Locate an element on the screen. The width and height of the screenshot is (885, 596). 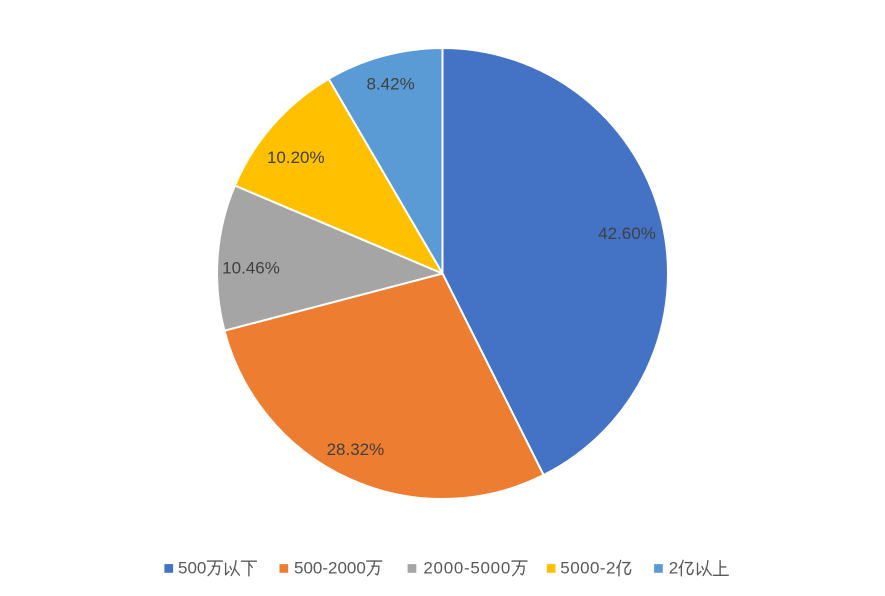
svg-text: 10.46% is located at coordinates (251, 268).